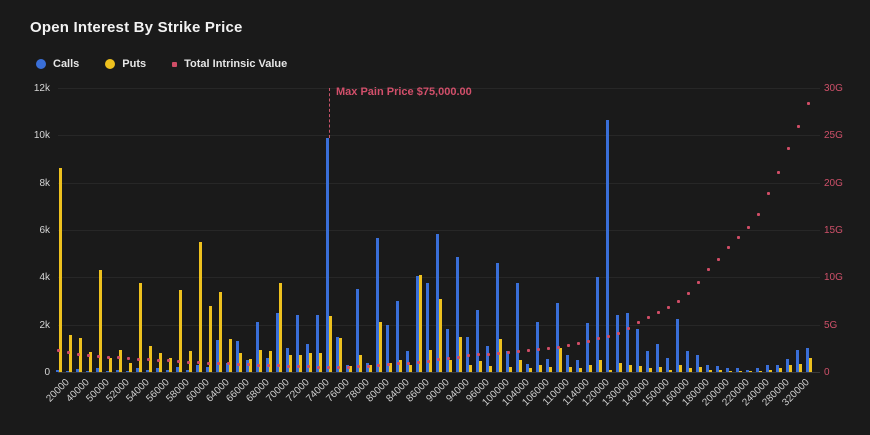 The width and height of the screenshot is (870, 435). What do you see at coordinates (44, 230) in the screenshot?
I see `left-axis-tick-label: 6k` at bounding box center [44, 230].